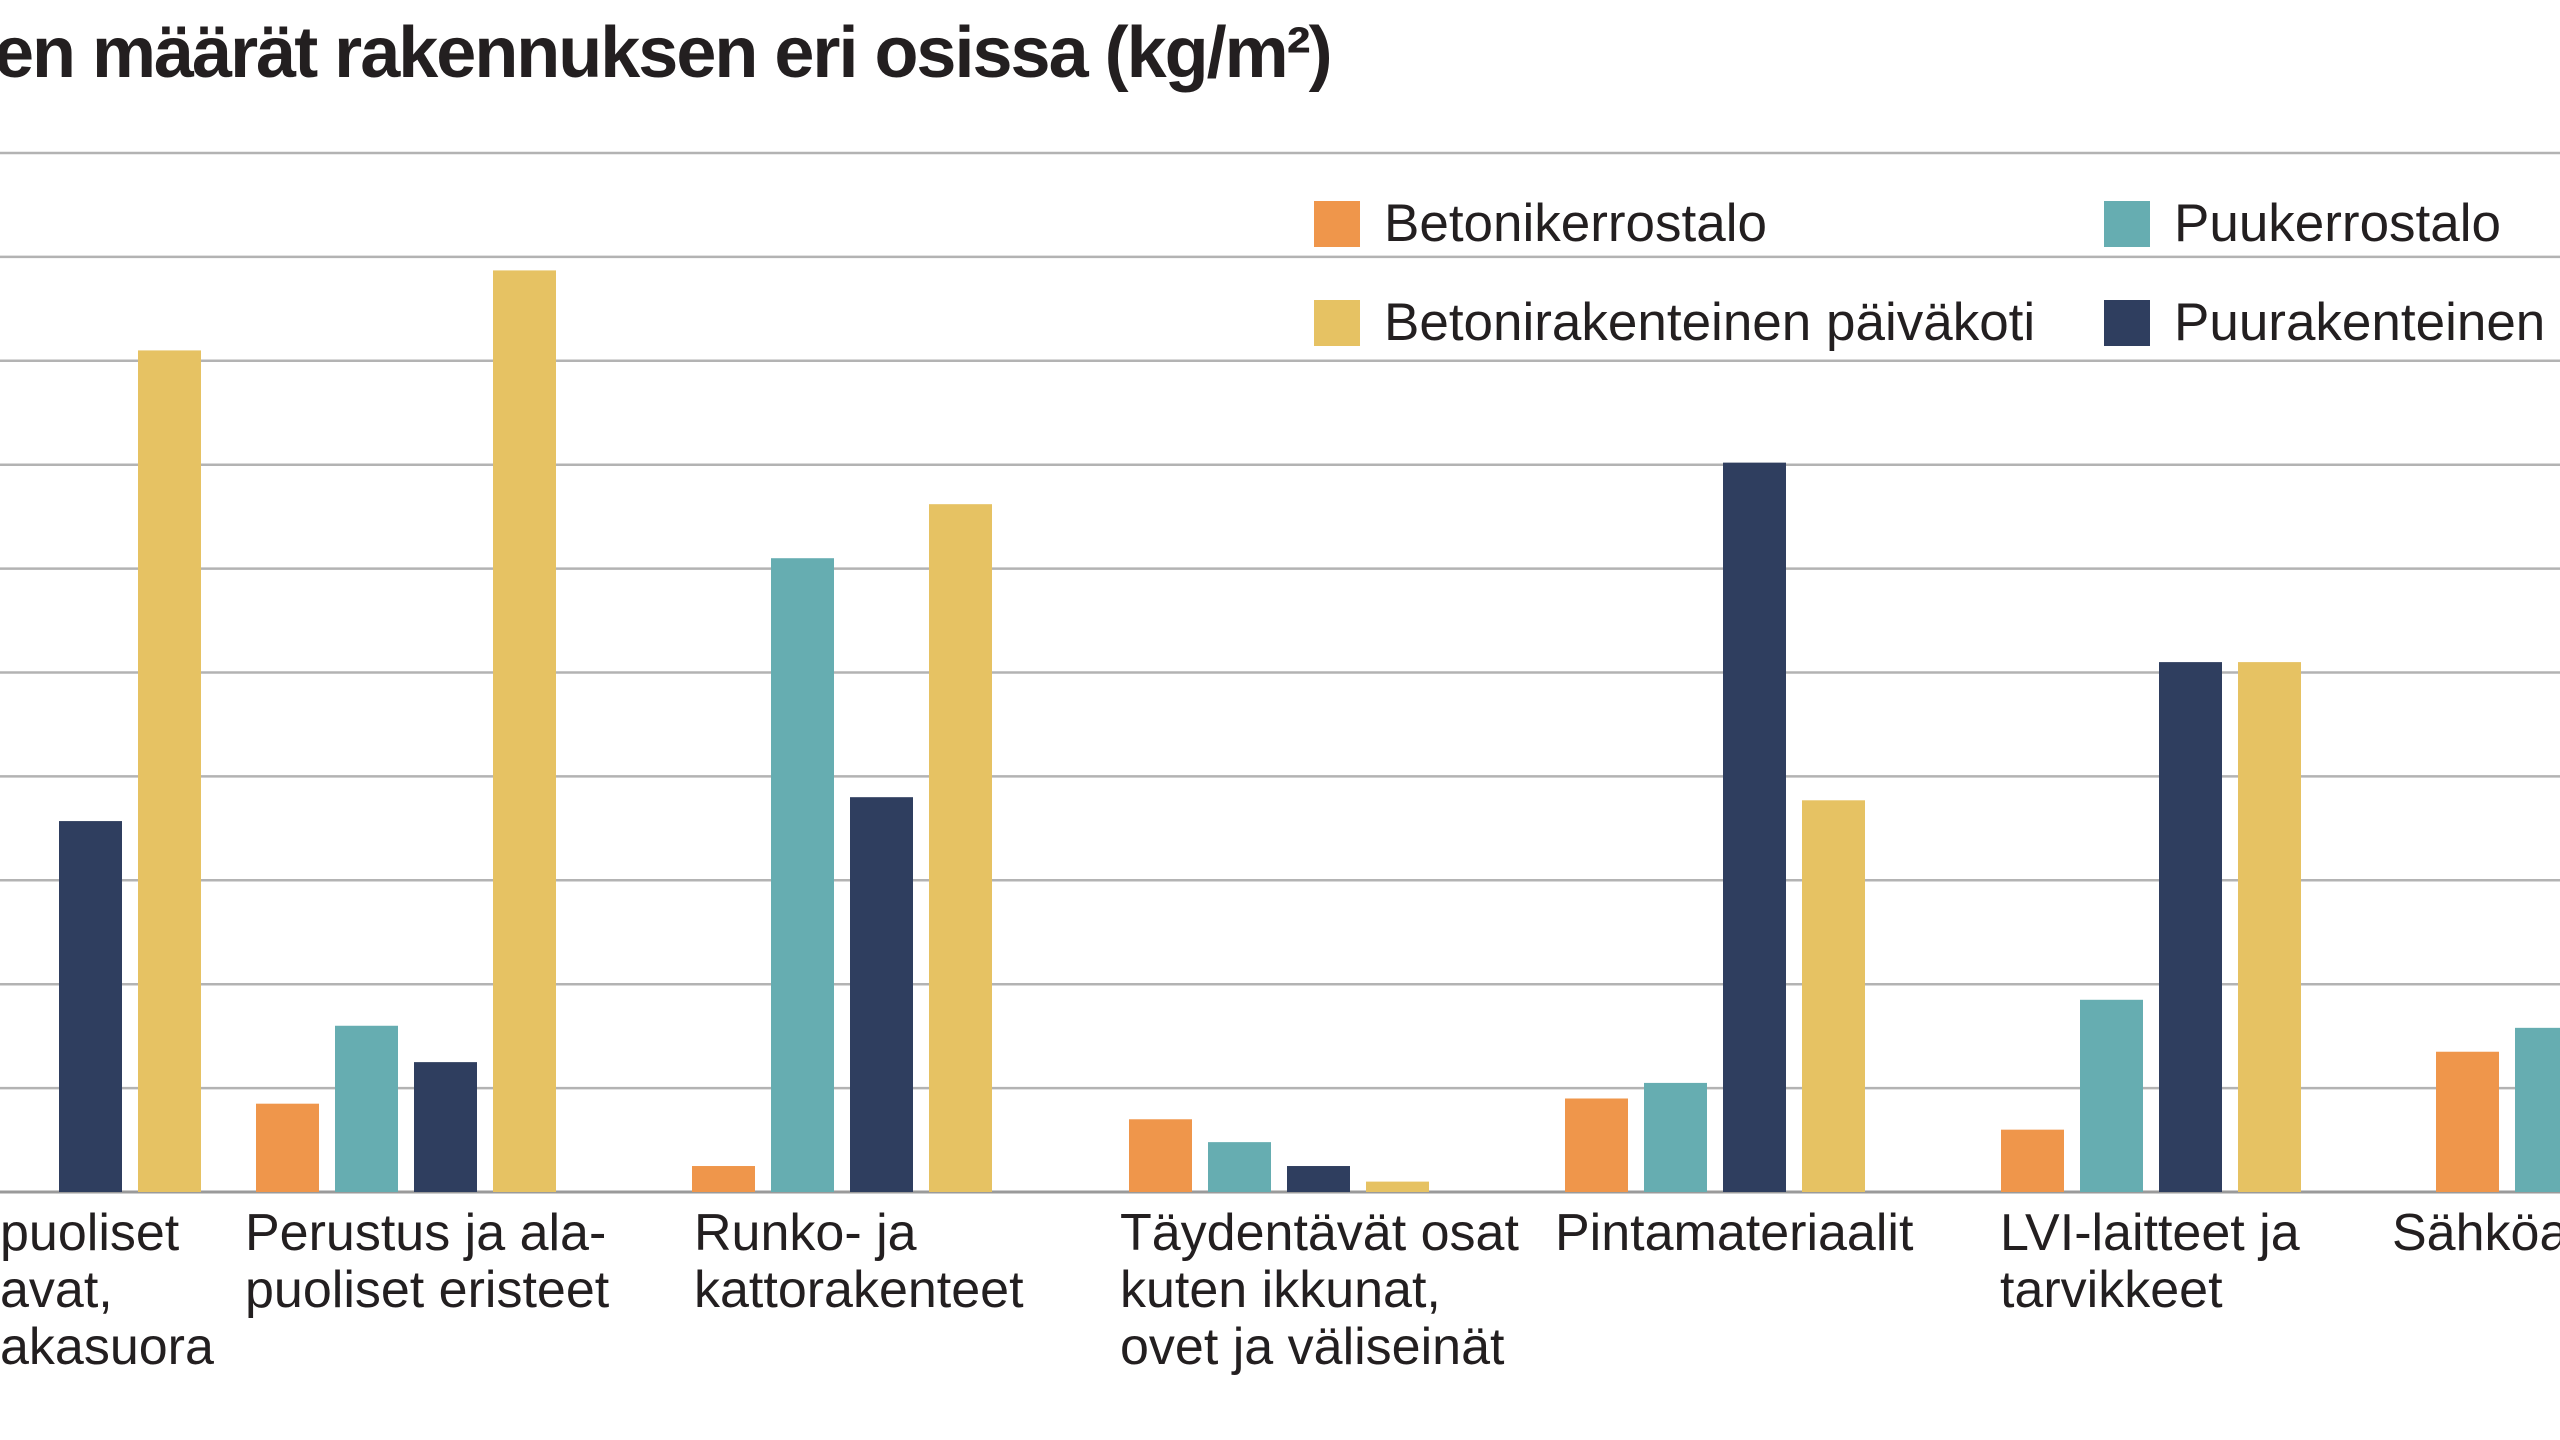 The image size is (2560, 1440). What do you see at coordinates (1575, 223) in the screenshot?
I see `legend-label: Betonikerrostalo` at bounding box center [1575, 223].